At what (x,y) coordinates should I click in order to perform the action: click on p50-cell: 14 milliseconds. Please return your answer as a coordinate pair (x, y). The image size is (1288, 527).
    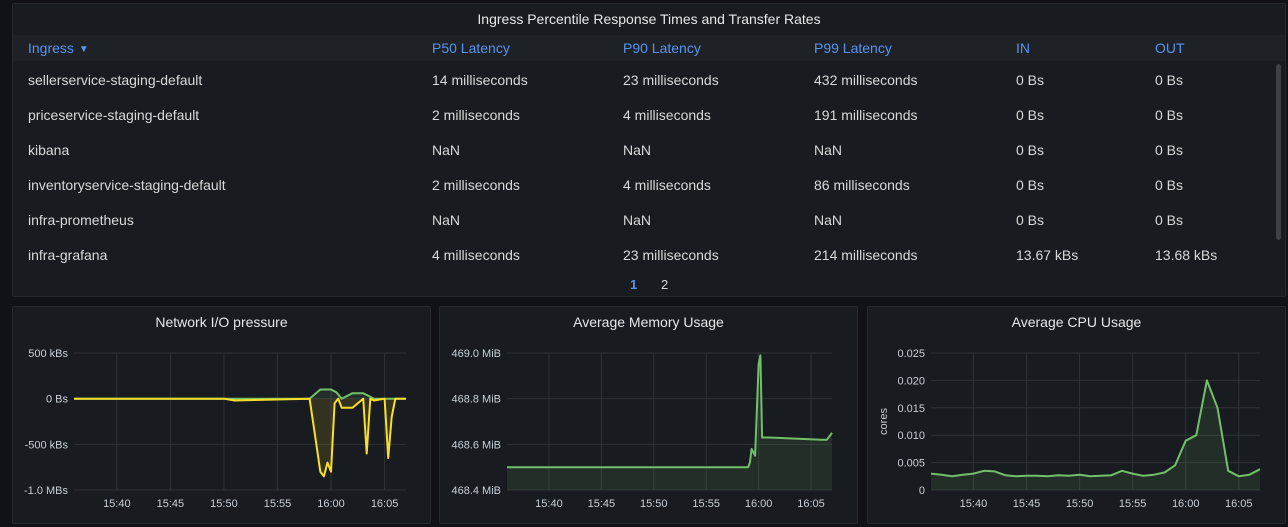
    Looking at the image, I should click on (480, 80).